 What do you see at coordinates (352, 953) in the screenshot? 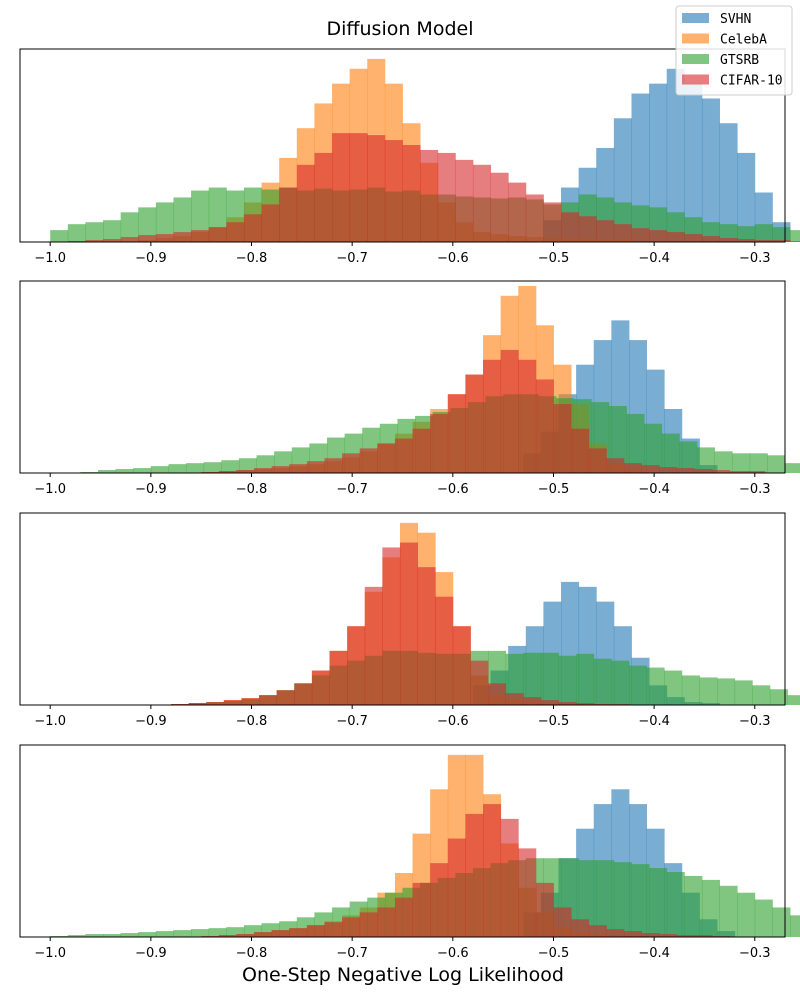
I see `x-tick-label: −0.7` at bounding box center [352, 953].